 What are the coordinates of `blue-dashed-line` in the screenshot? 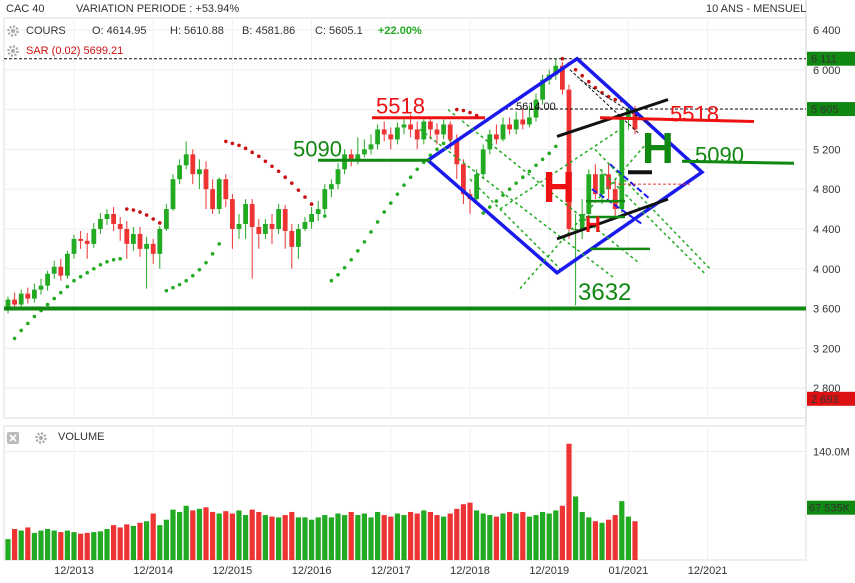 It's located at (617, 206).